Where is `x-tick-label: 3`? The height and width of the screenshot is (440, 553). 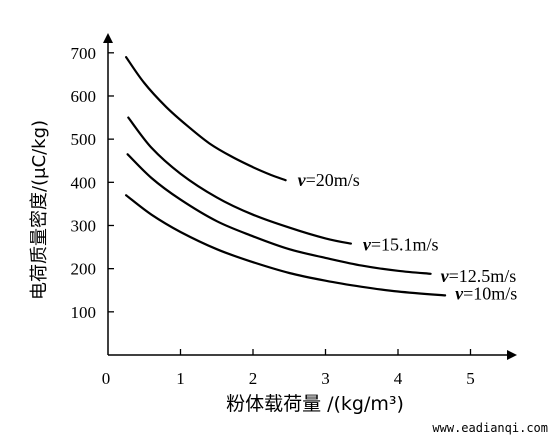 x-tick-label: 3 is located at coordinates (325, 378).